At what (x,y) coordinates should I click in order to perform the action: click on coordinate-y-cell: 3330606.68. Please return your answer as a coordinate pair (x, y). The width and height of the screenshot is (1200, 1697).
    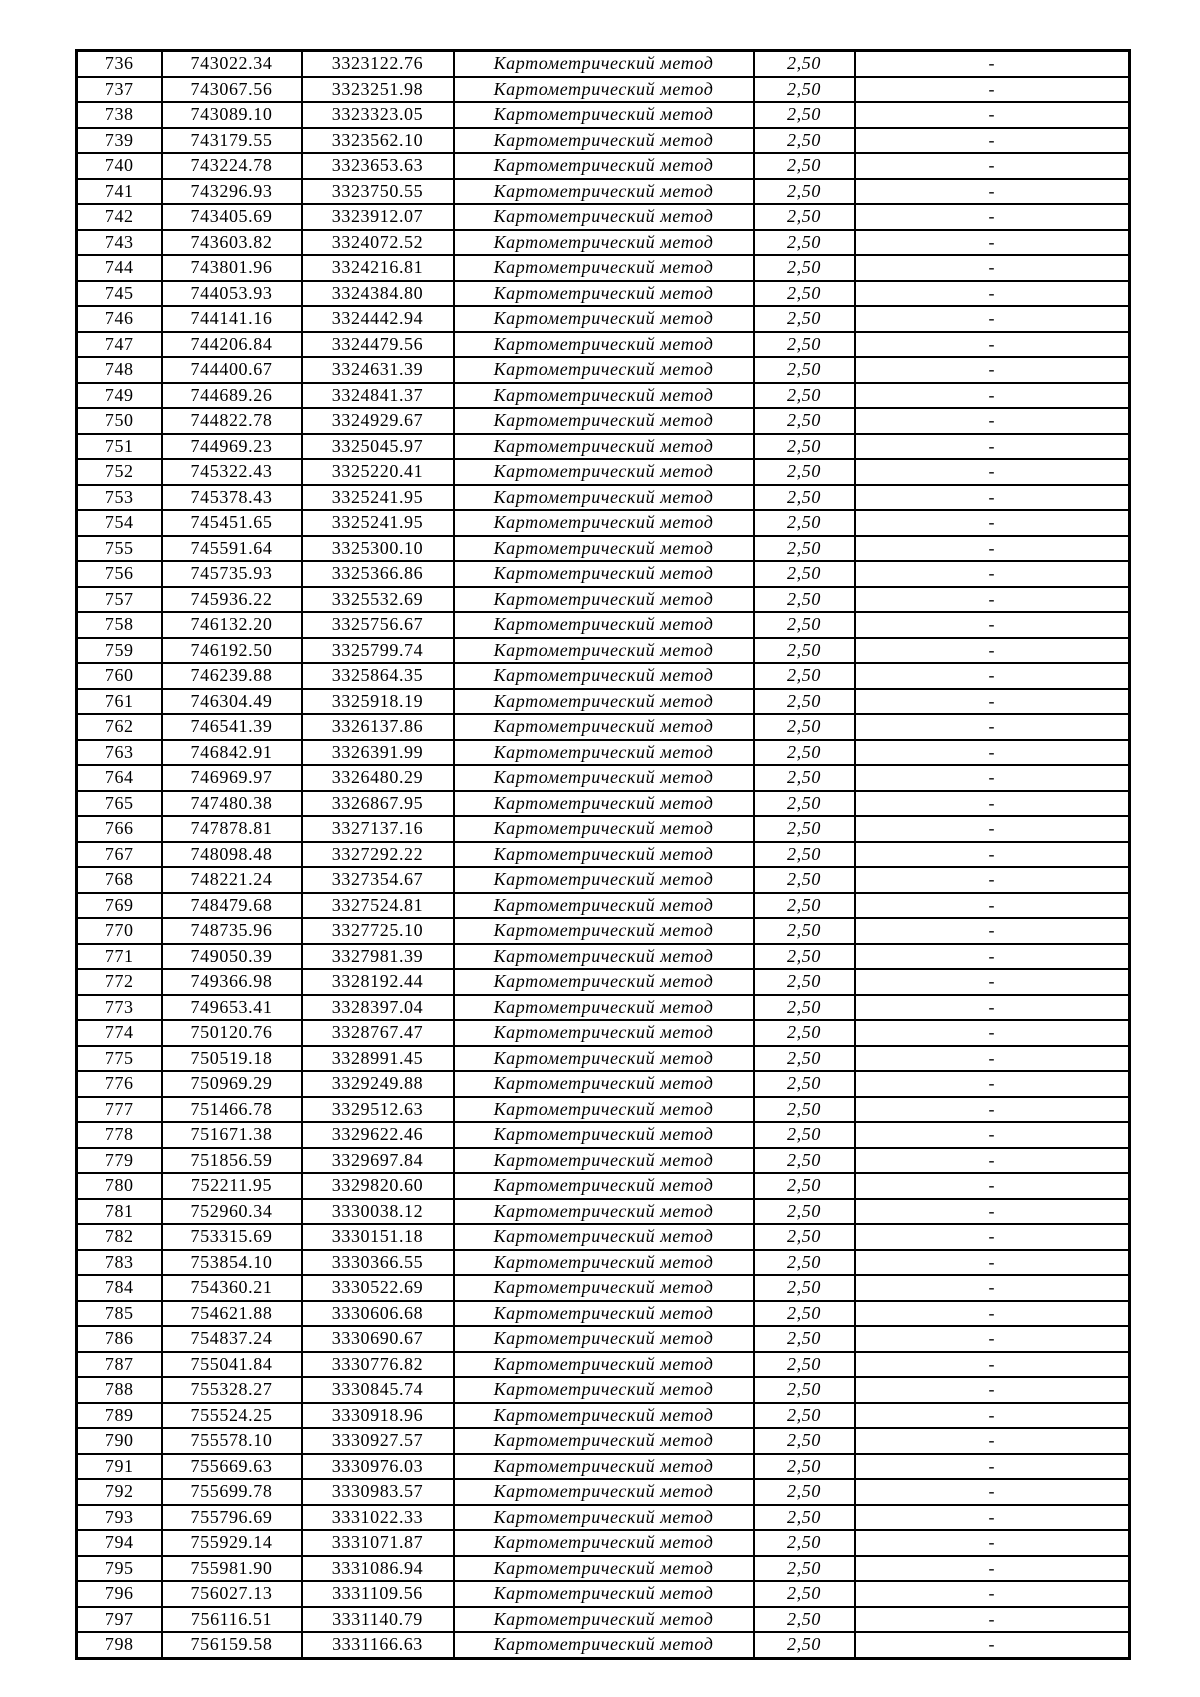
    Looking at the image, I should click on (377, 1313).